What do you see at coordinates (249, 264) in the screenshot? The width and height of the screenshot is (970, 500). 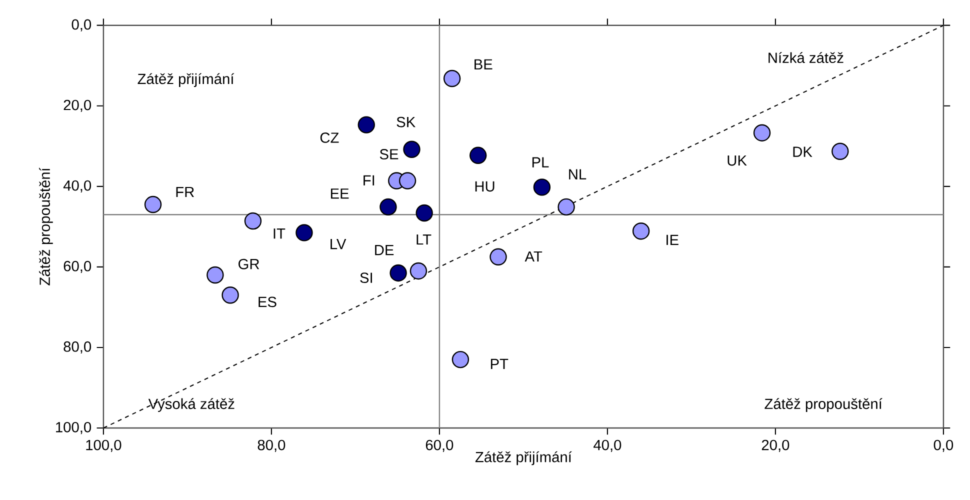 I see `annotation: GR` at bounding box center [249, 264].